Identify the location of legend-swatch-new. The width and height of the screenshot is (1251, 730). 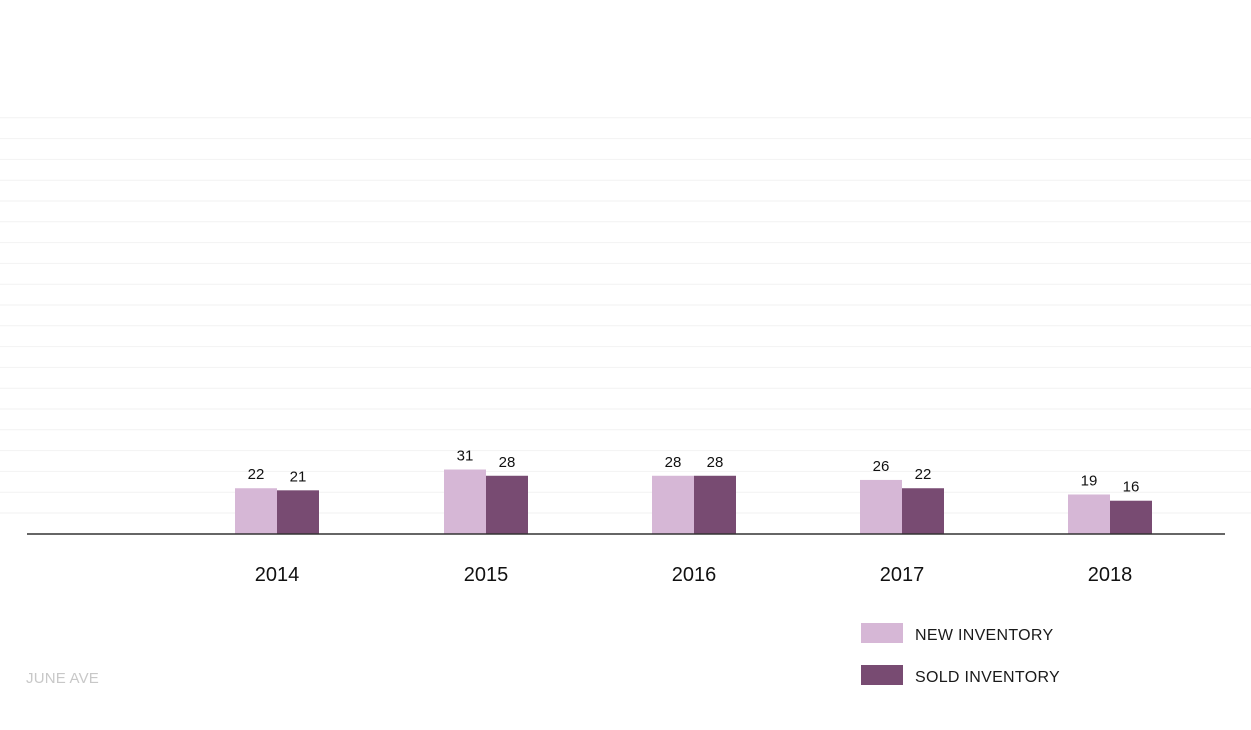
(882, 633).